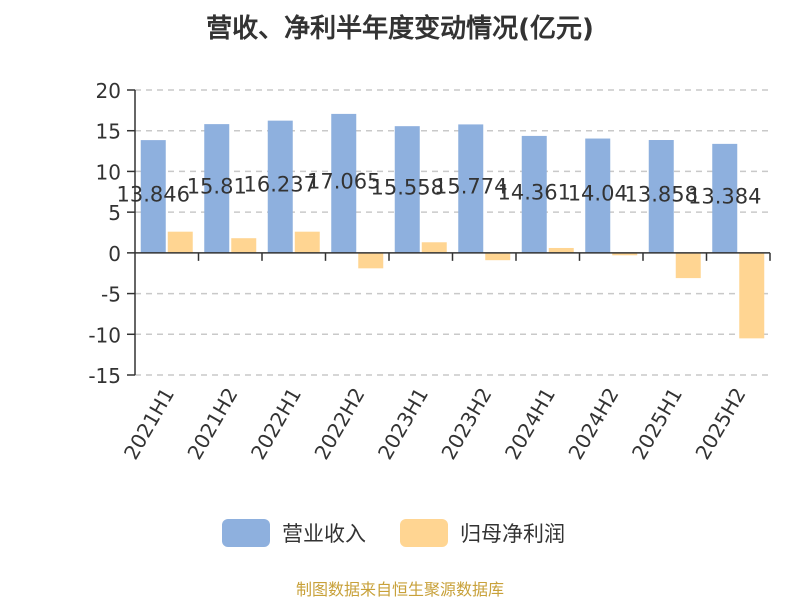  I want to click on legend-item-revenue: 营业收入, so click(294, 533).